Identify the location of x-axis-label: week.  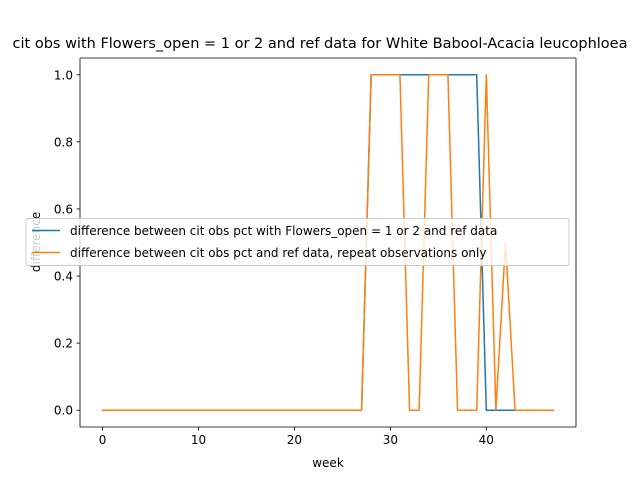
(328, 463).